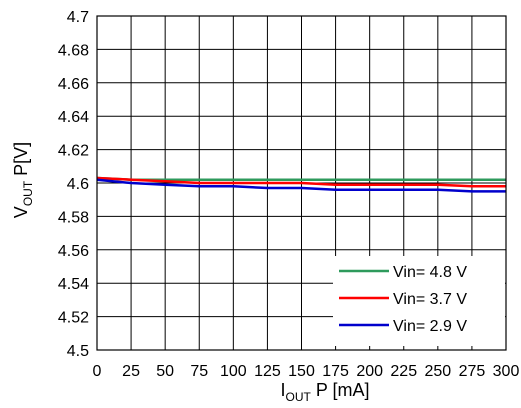 This screenshot has width=521, height=408. I want to click on x-tick-label: 225, so click(403, 371).